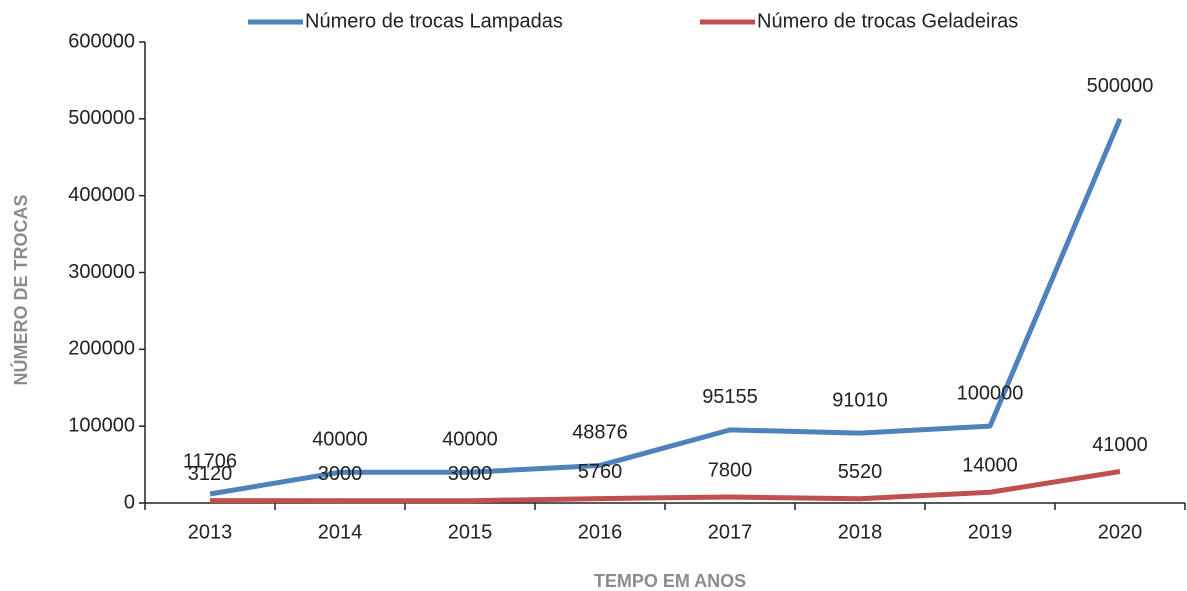 The height and width of the screenshot is (591, 1187). I want to click on data-label: 7800, so click(730, 470).